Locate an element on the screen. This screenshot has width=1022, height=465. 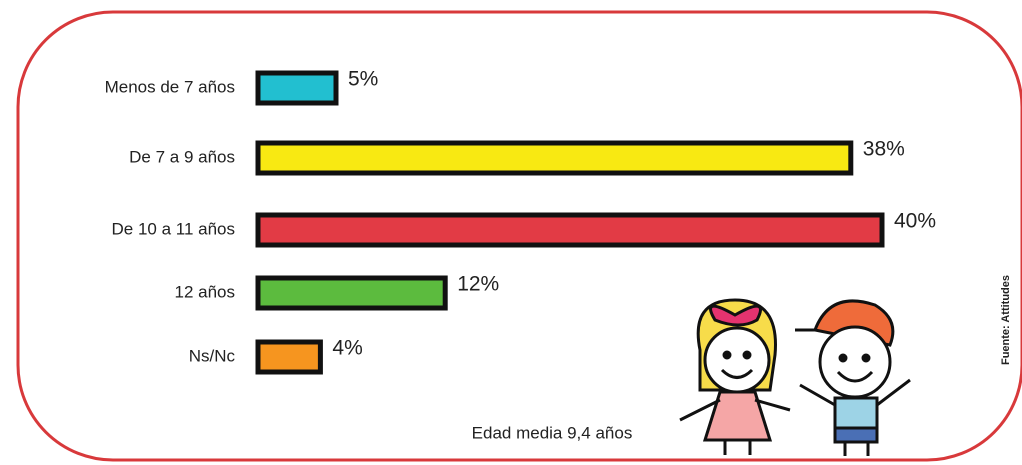
girl-dress is located at coordinates (737, 416).